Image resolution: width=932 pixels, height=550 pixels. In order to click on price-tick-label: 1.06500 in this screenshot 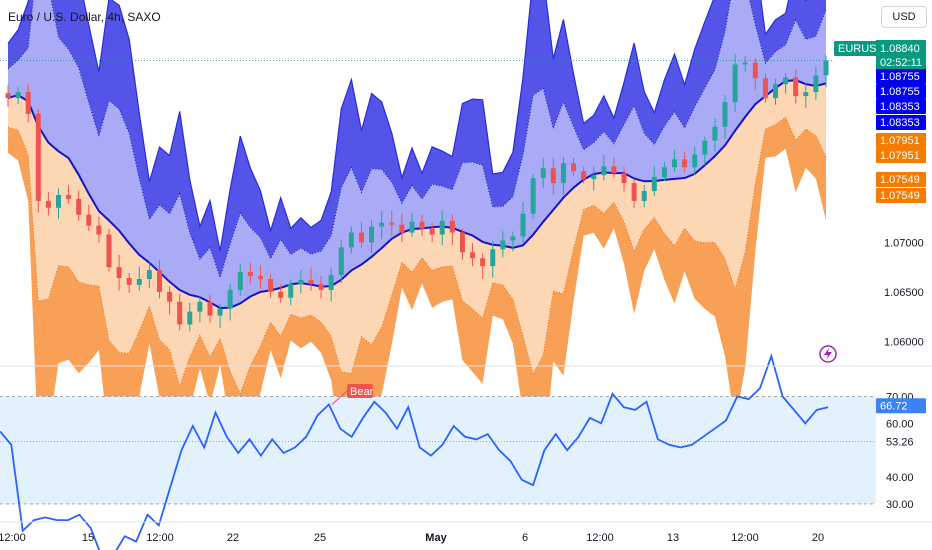, I will do `click(904, 293)`.